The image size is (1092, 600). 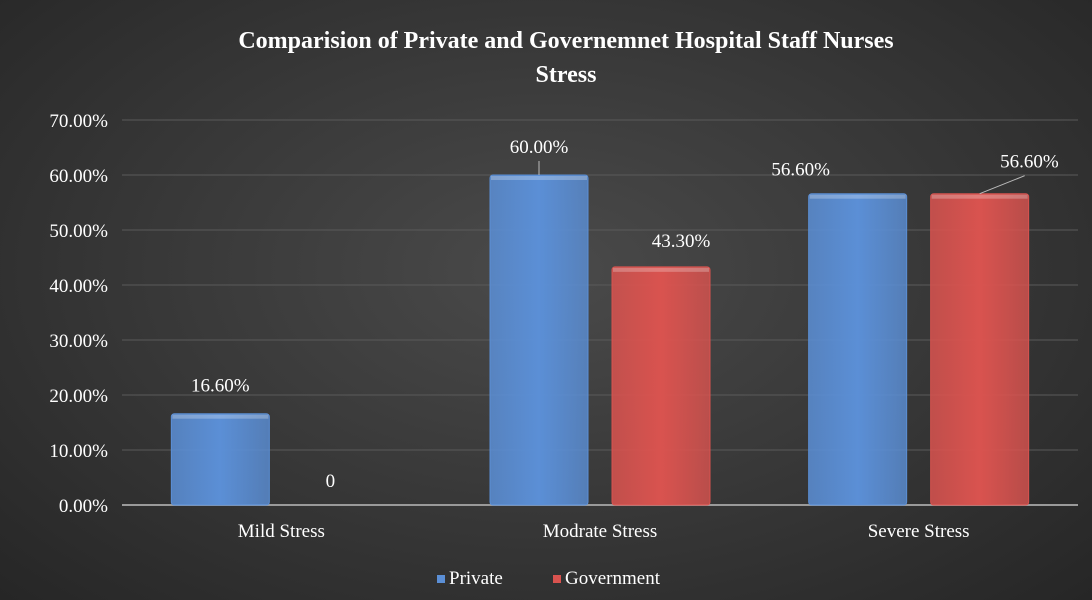 What do you see at coordinates (1002, 185) in the screenshot?
I see `leader-line` at bounding box center [1002, 185].